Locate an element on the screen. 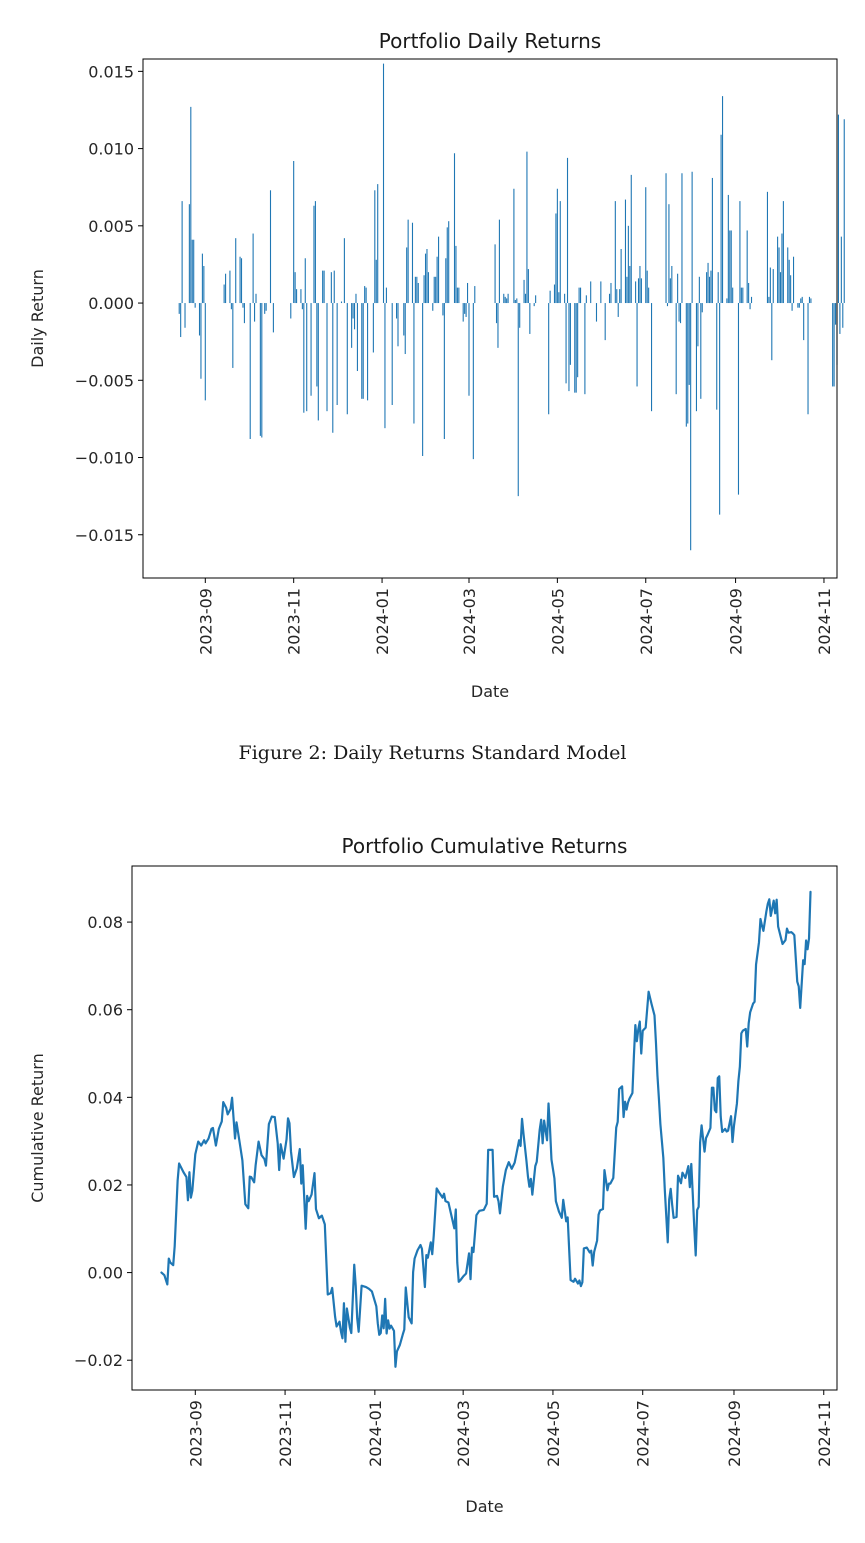  chart-title: Portfolio Daily Returns is located at coordinates (490, 41).